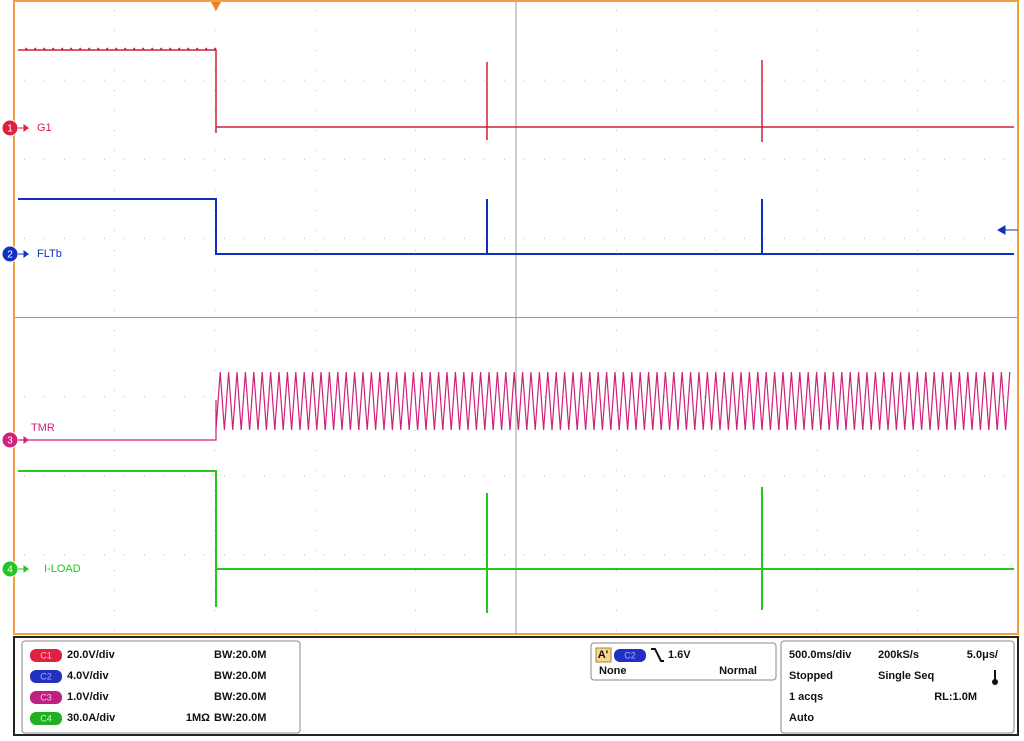 The image size is (1024, 741). I want to click on channel-label: TMR, so click(43, 428).